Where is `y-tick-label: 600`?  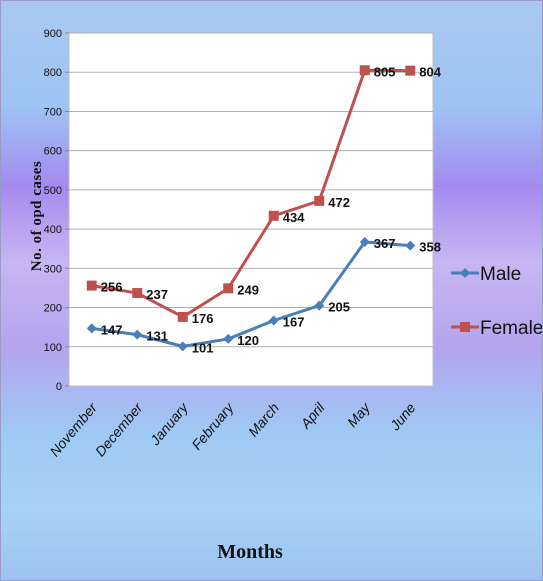 y-tick-label: 600 is located at coordinates (53, 152).